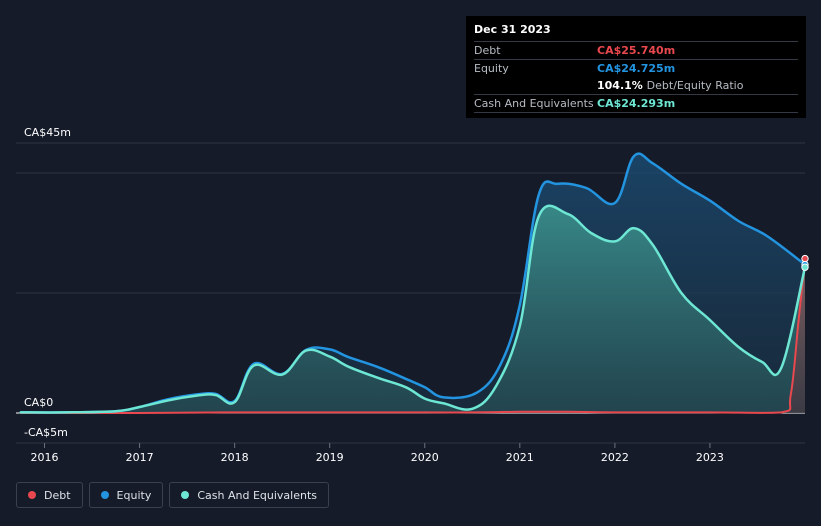 This screenshot has width=821, height=526. What do you see at coordinates (636, 32) in the screenshot?
I see `tooltip-date: Dec 31 2023` at bounding box center [636, 32].